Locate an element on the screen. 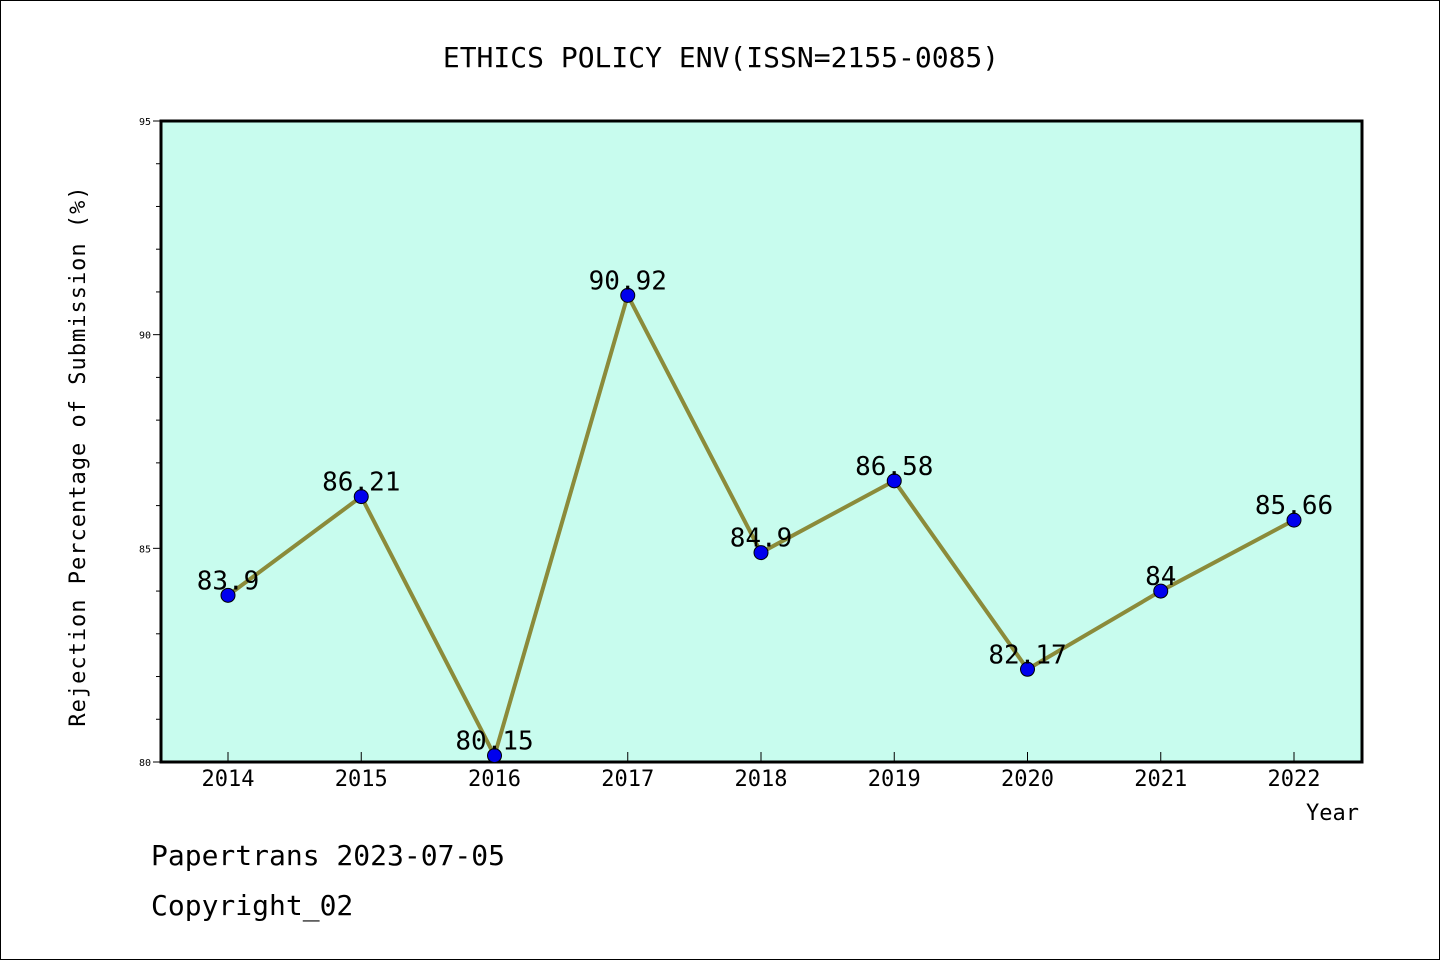 This screenshot has height=966, width=1440. y-tick-label: 95 is located at coordinates (145, 122).